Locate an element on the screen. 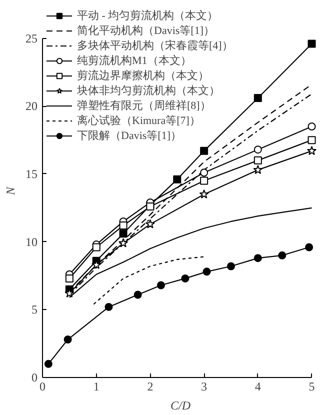 The image size is (330, 415). legend-label: 平动 - 均匀剪流机构（本文） is located at coordinates (147, 15).